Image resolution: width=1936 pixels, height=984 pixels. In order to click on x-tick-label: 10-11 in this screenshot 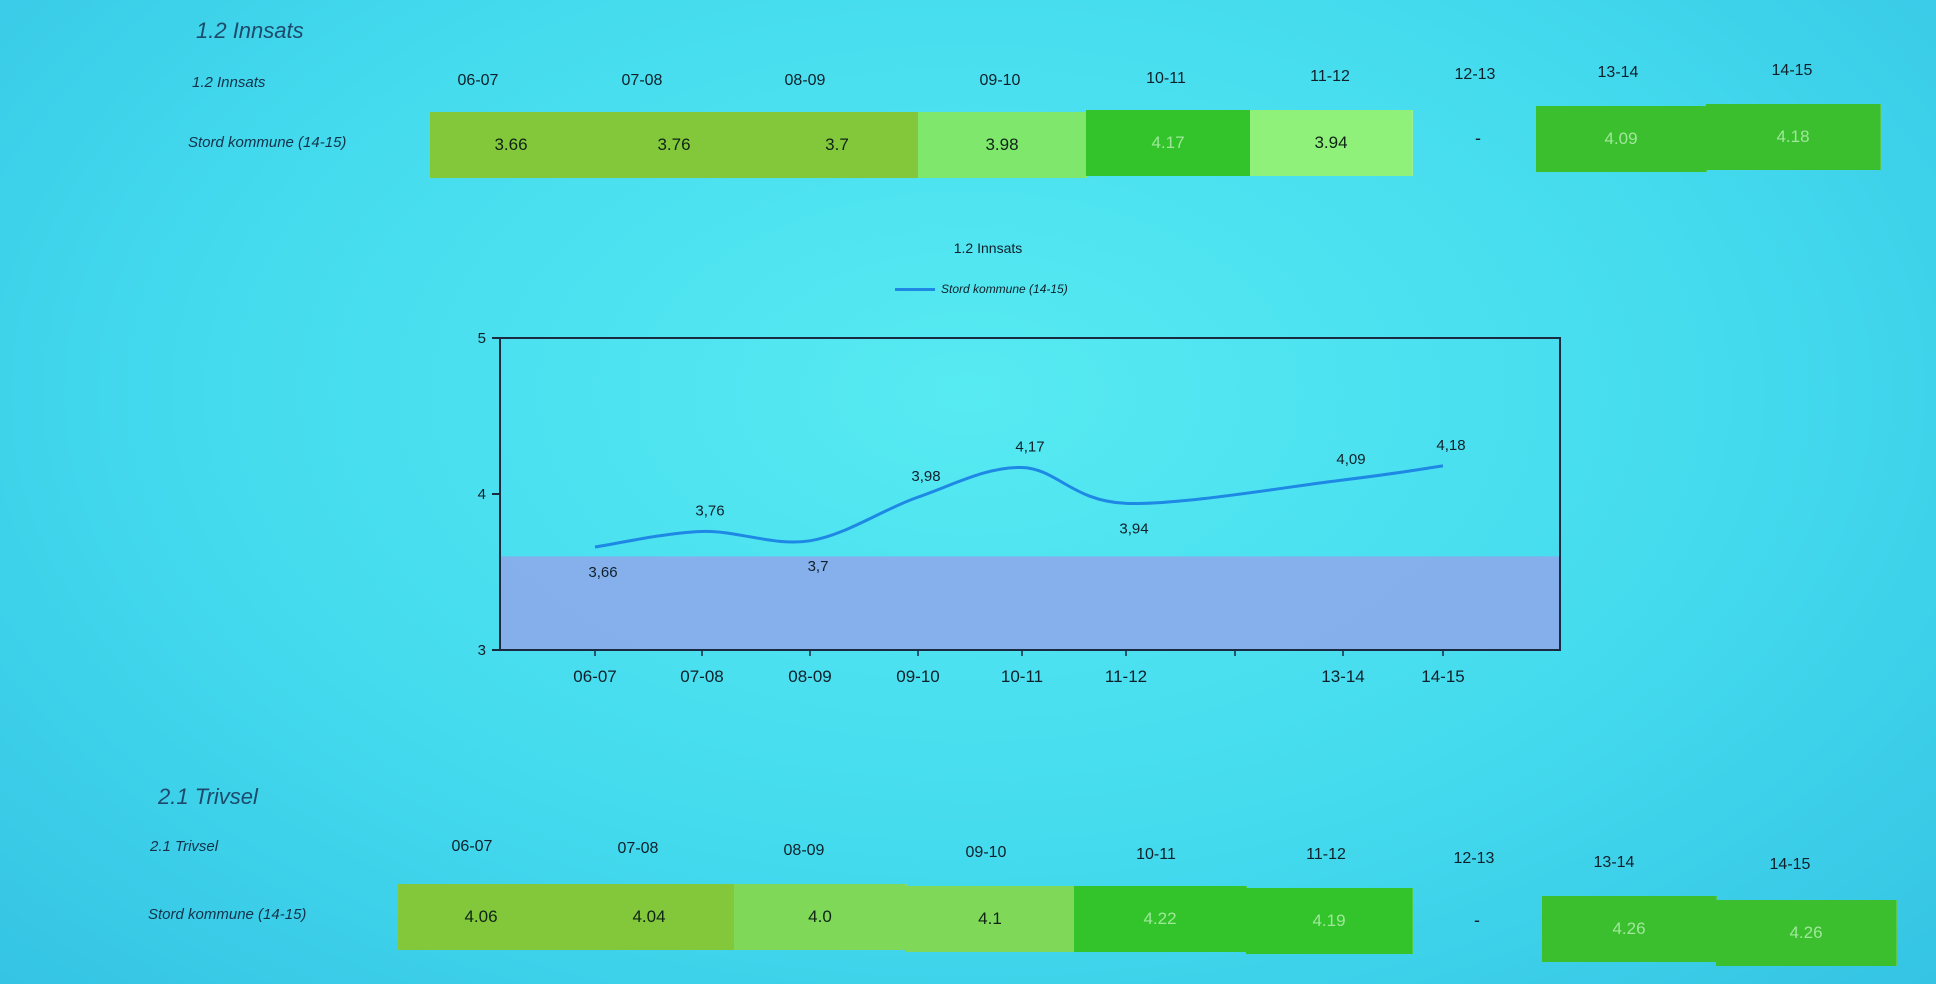, I will do `click(1022, 676)`.